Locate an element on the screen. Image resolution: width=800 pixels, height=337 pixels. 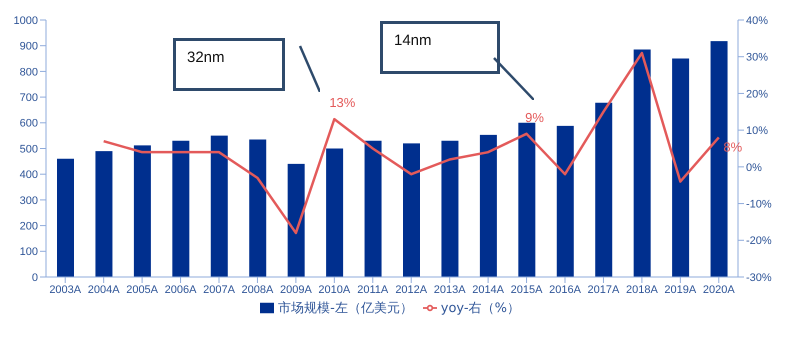
x-tick-label: 2005A is located at coordinates (142, 290).